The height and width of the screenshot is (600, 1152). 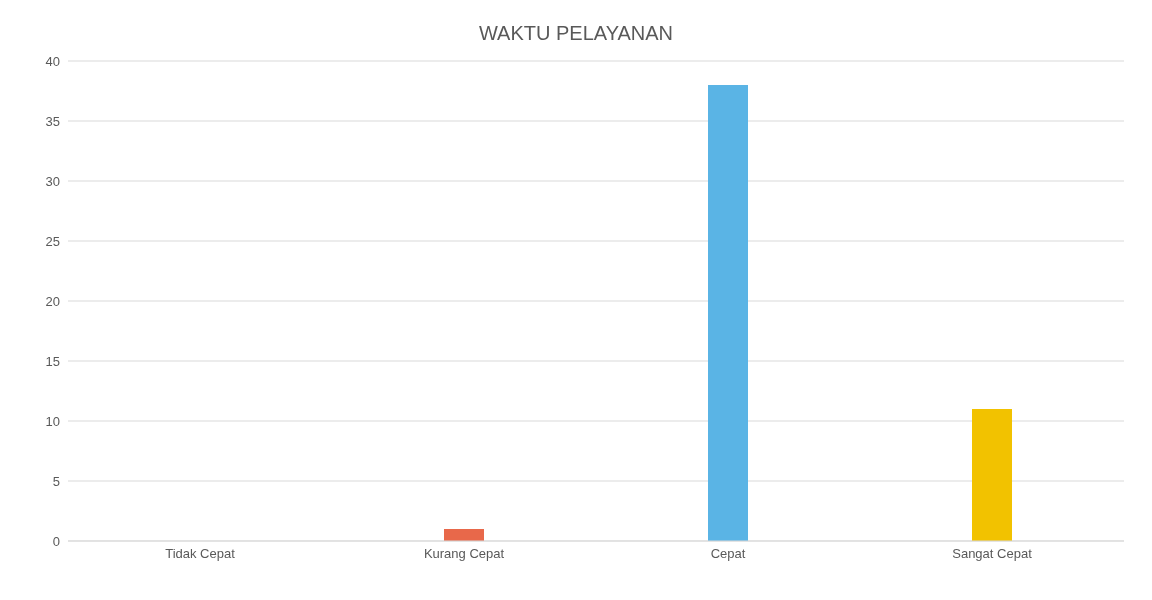 What do you see at coordinates (200, 554) in the screenshot?
I see `x-tick-label: Tidak Cepat` at bounding box center [200, 554].